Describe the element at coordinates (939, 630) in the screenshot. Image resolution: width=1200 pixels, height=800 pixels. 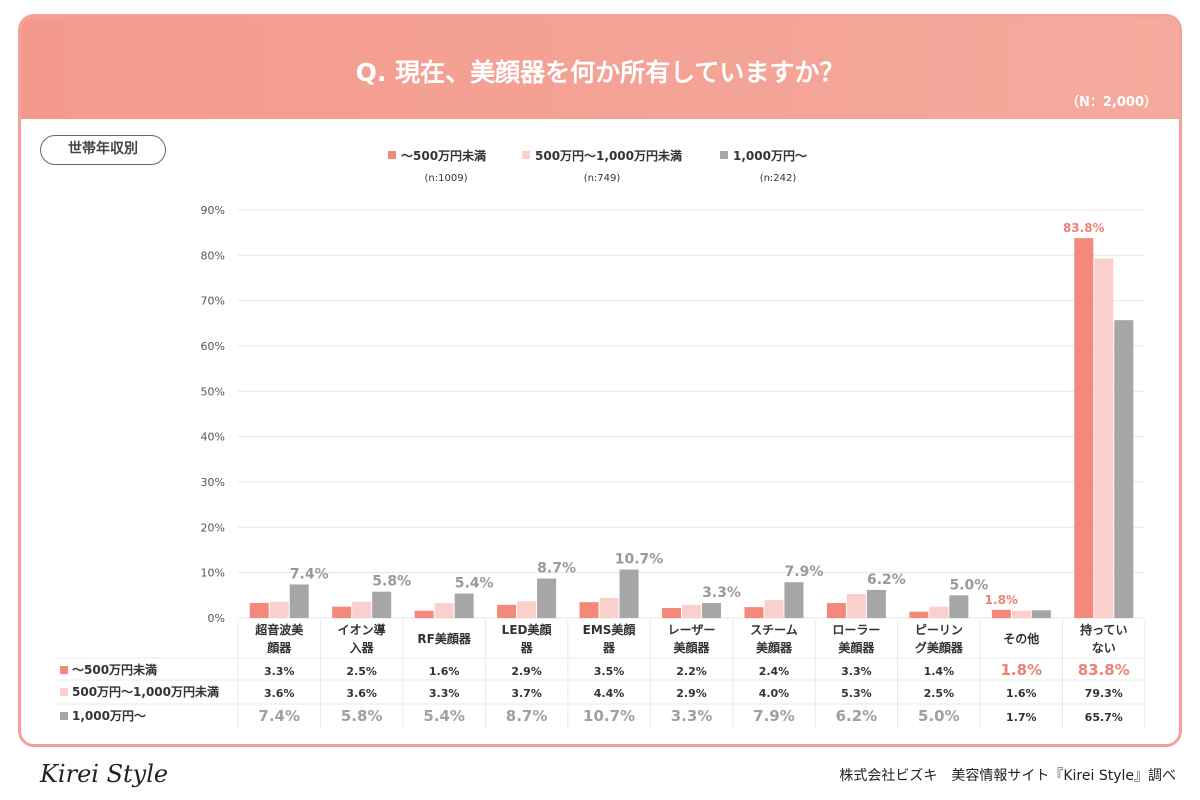
I see `category-label: ピーリン` at that location.